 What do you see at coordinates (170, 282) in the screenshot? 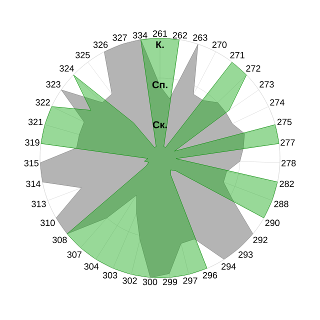
I see `spoke-label: 299` at bounding box center [170, 282].